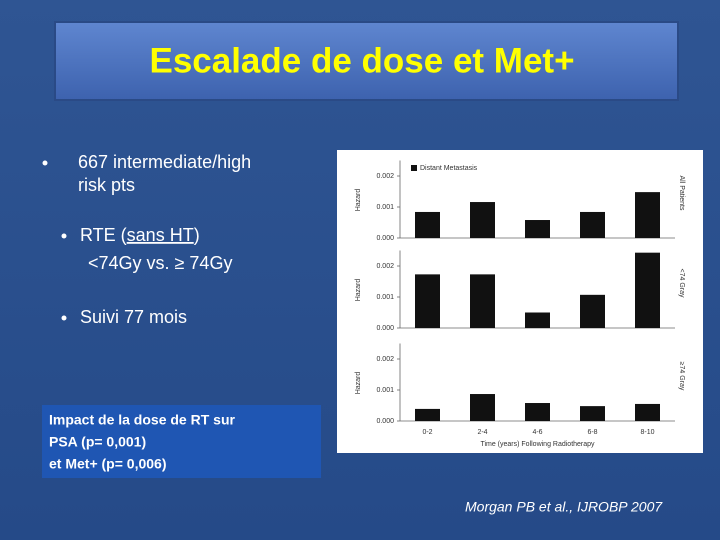  I want to click on title-box, so click(366, 61).